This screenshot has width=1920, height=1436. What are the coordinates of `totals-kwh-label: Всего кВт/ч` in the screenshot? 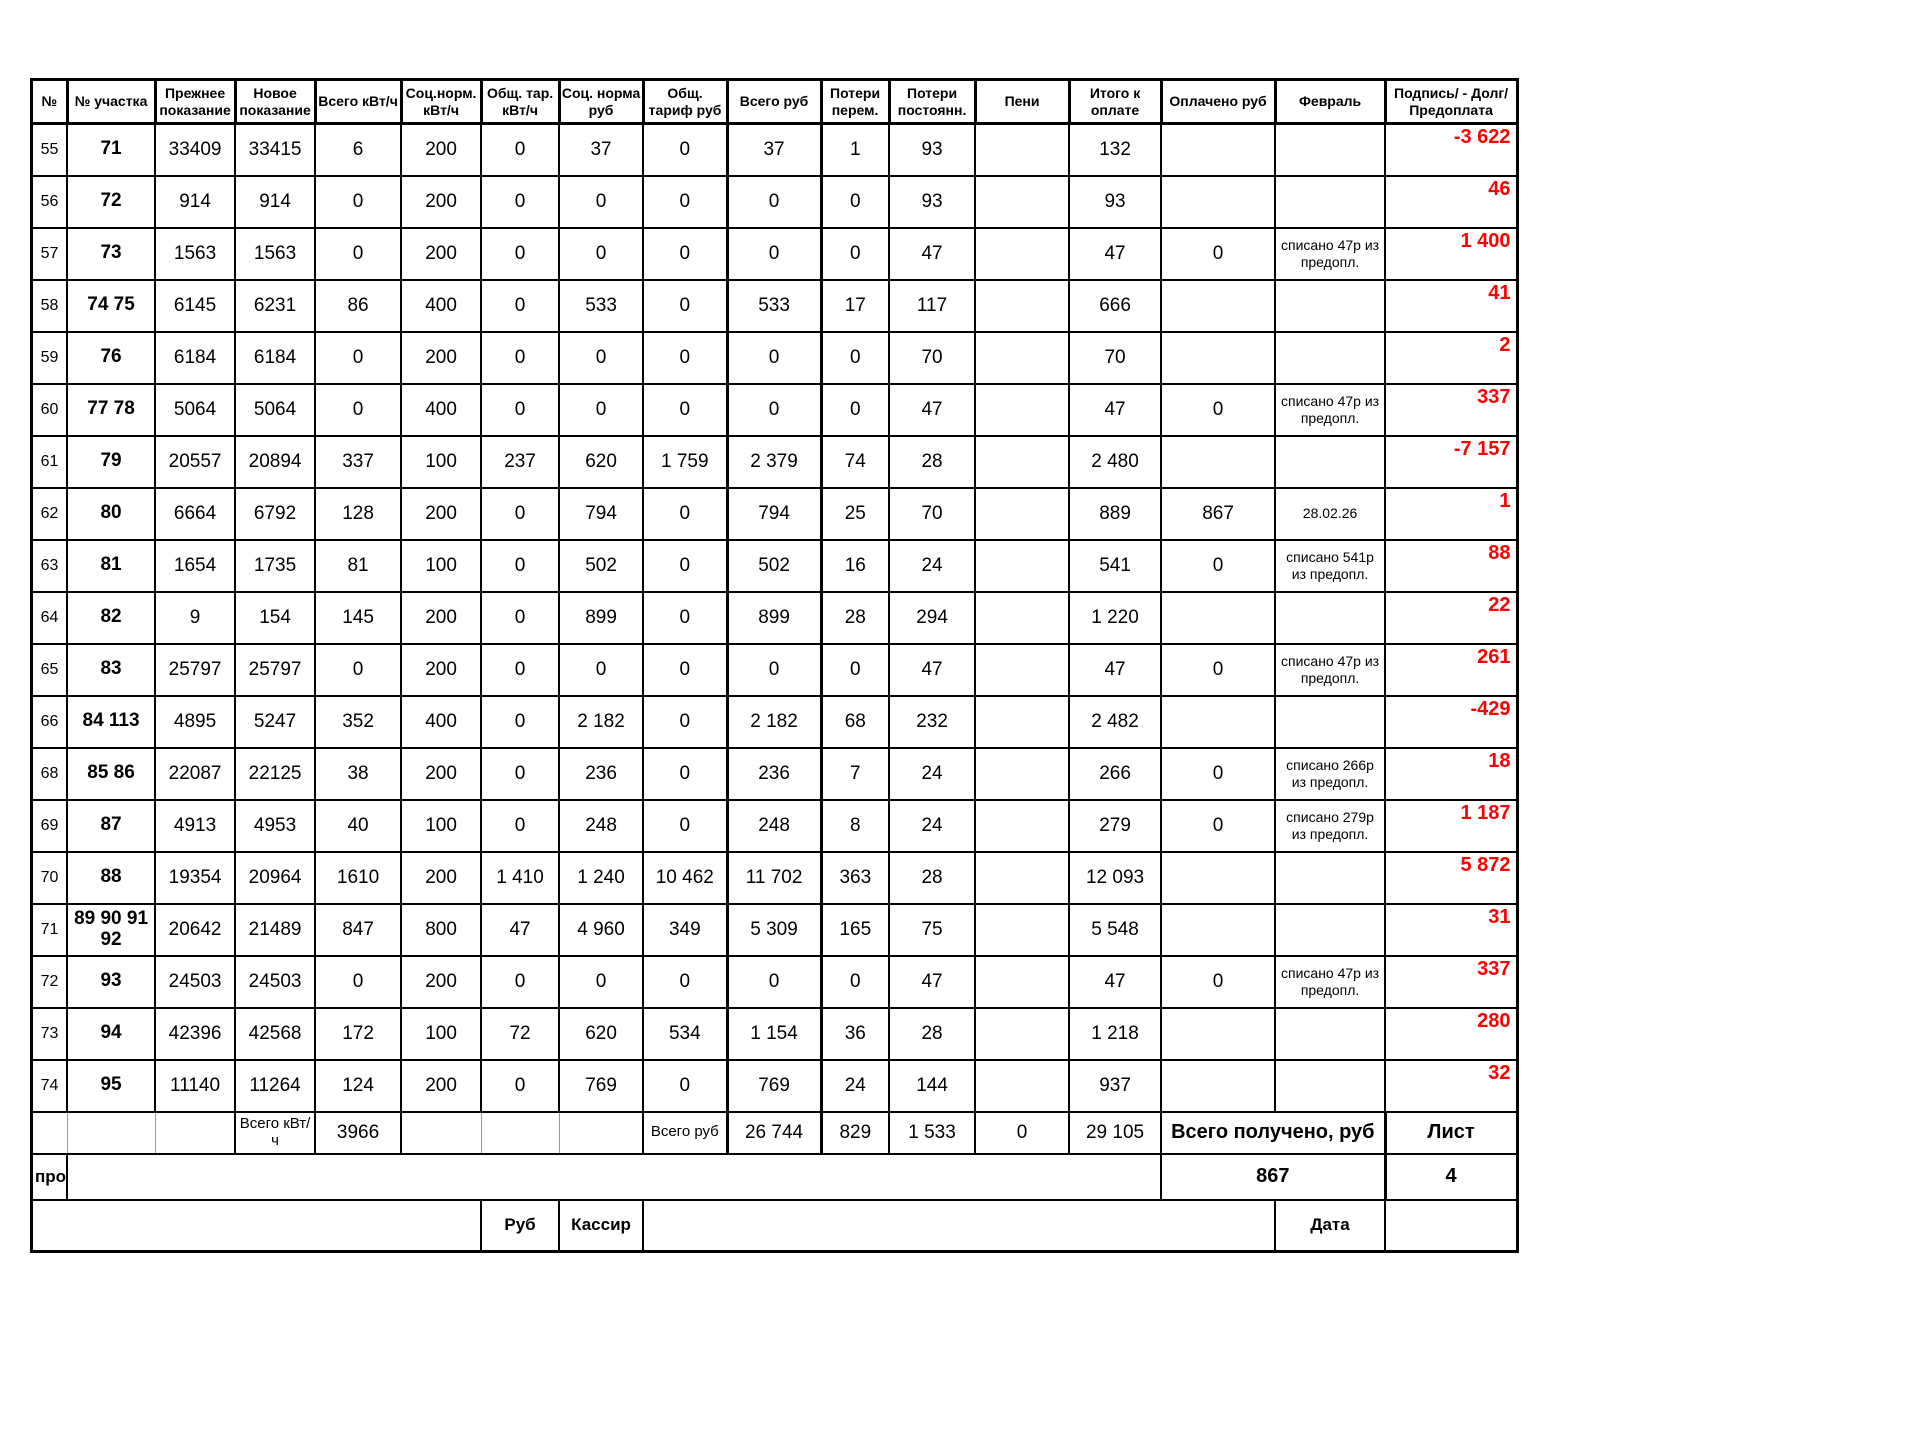 It's located at (275, 1132).